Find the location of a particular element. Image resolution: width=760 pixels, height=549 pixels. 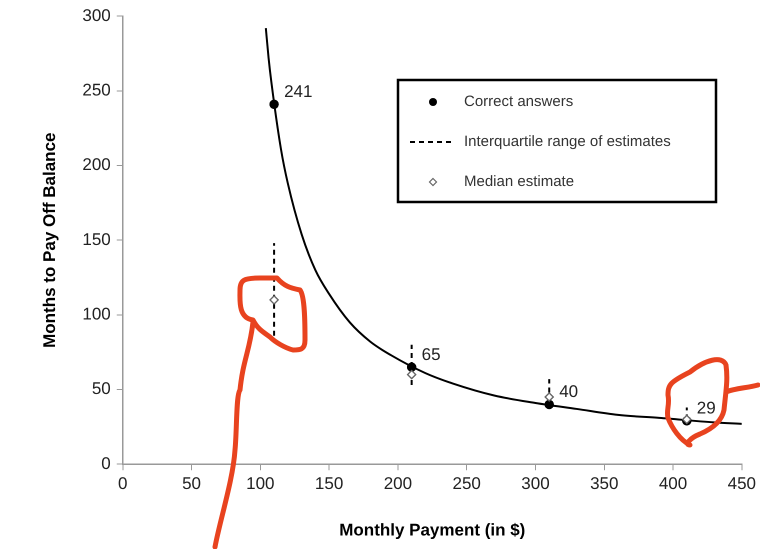

legend-label: Correct answers is located at coordinates (519, 101).